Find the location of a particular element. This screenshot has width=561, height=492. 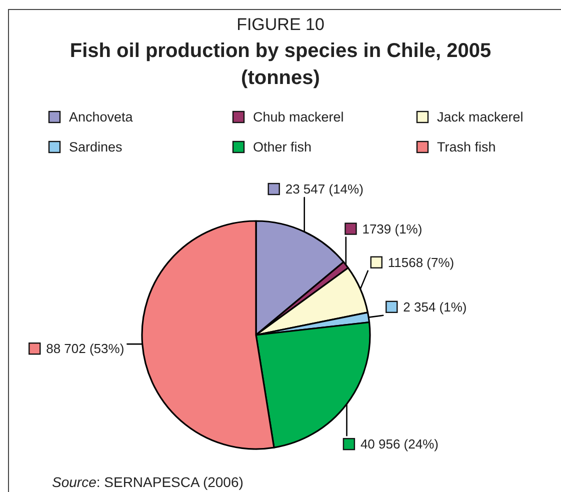

caption: FIGURE 10 is located at coordinates (280, 24).